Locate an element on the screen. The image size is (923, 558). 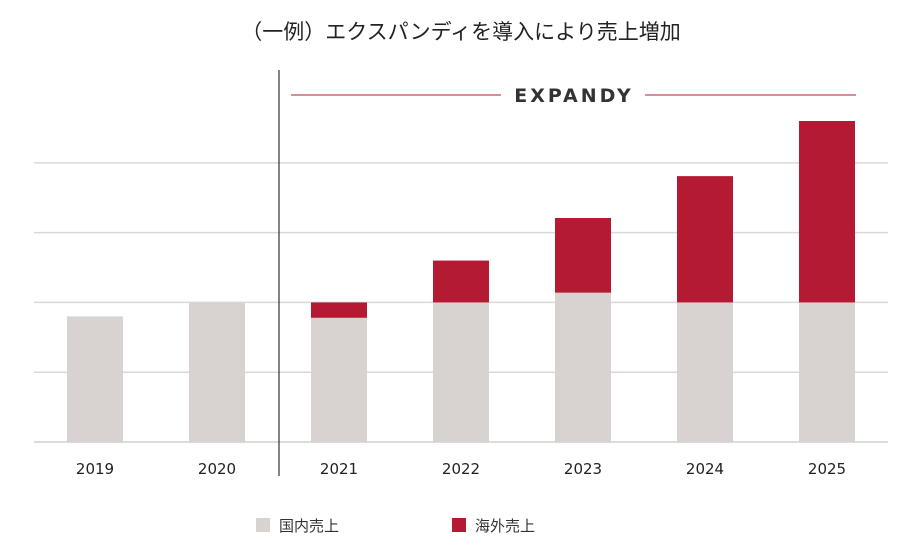
x-tick-2024: 2024 is located at coordinates (705, 469).